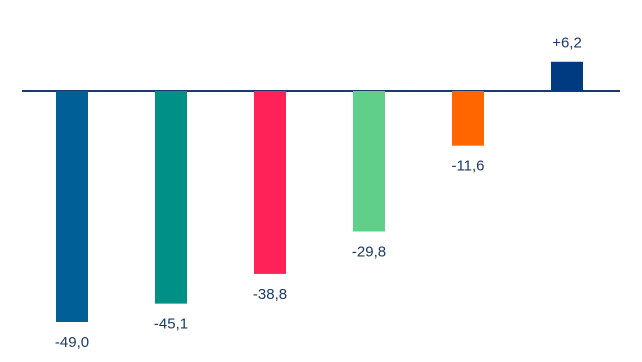 The width and height of the screenshot is (642, 362). I want to click on value-label: -49,0, so click(72, 342).